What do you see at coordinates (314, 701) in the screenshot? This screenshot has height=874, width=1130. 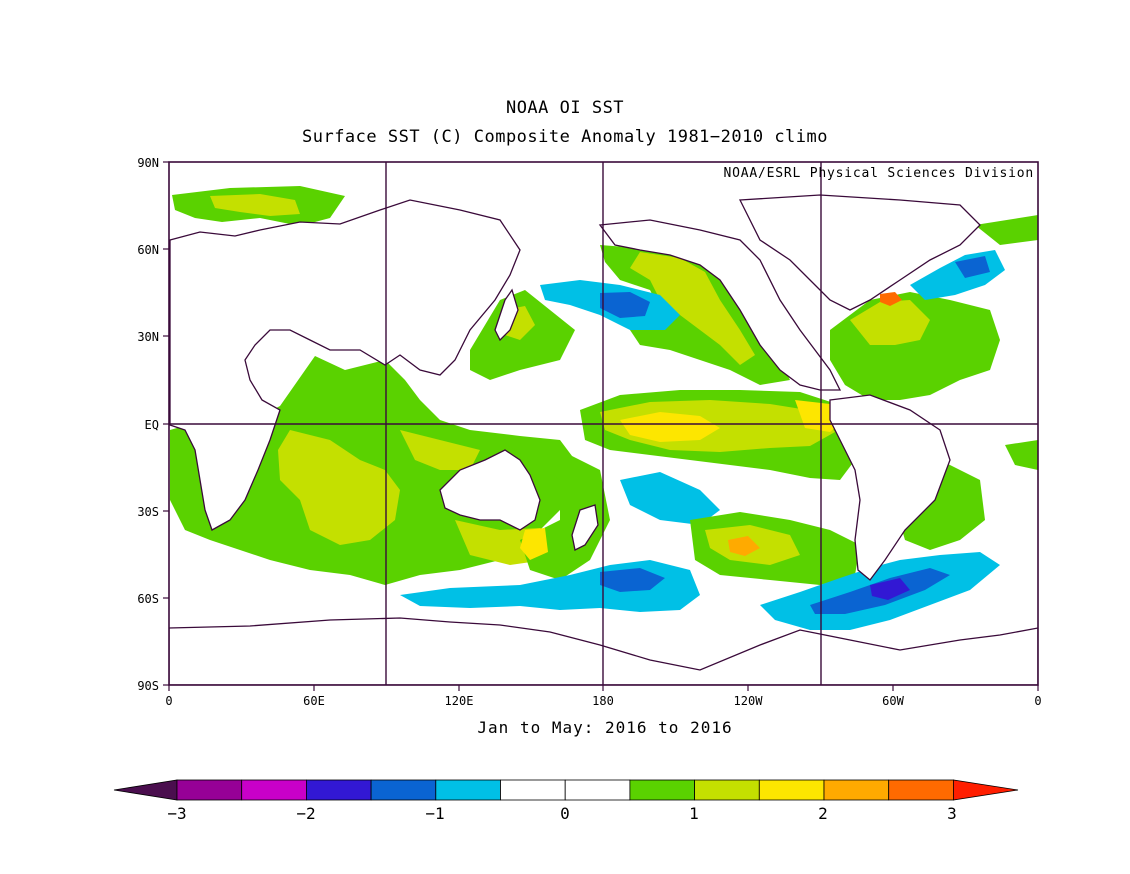 I see `x-tick-label: 60E` at bounding box center [314, 701].